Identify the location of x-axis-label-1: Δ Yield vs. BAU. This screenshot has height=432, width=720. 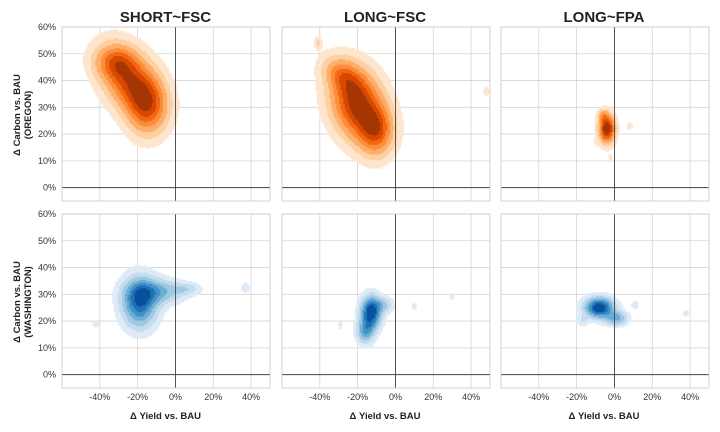
(385, 416).